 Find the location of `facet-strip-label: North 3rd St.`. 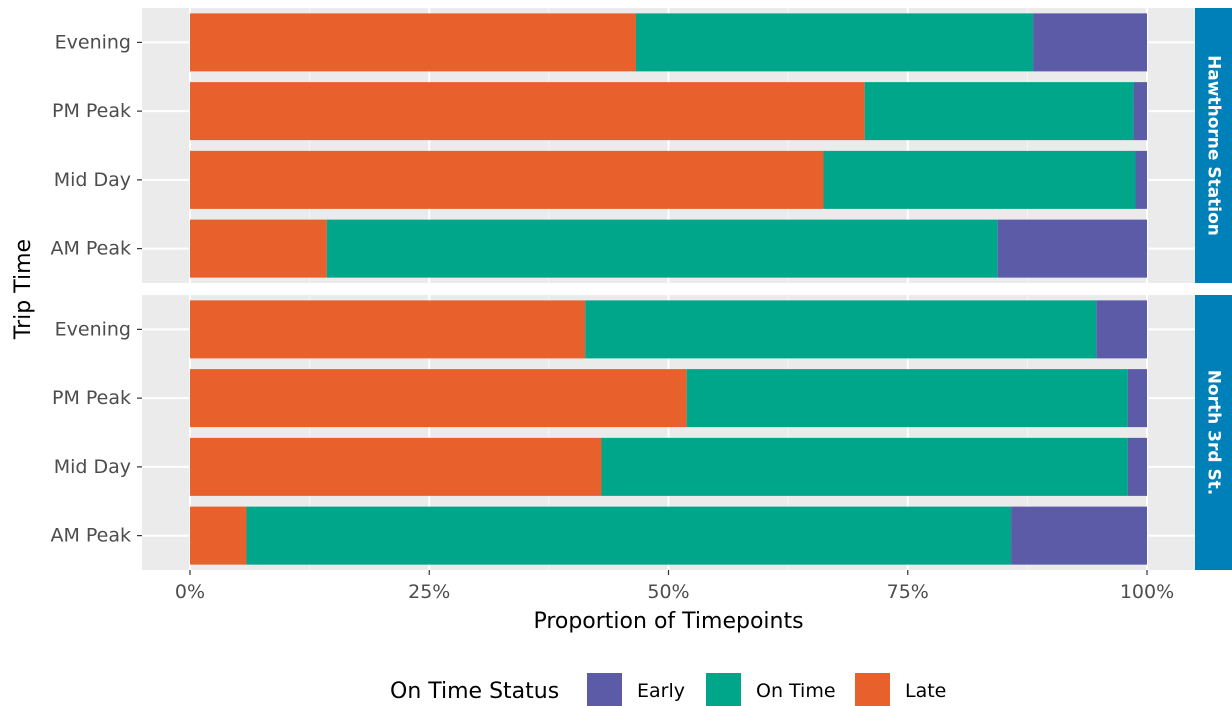

facet-strip-label: North 3rd St. is located at coordinates (1214, 433).